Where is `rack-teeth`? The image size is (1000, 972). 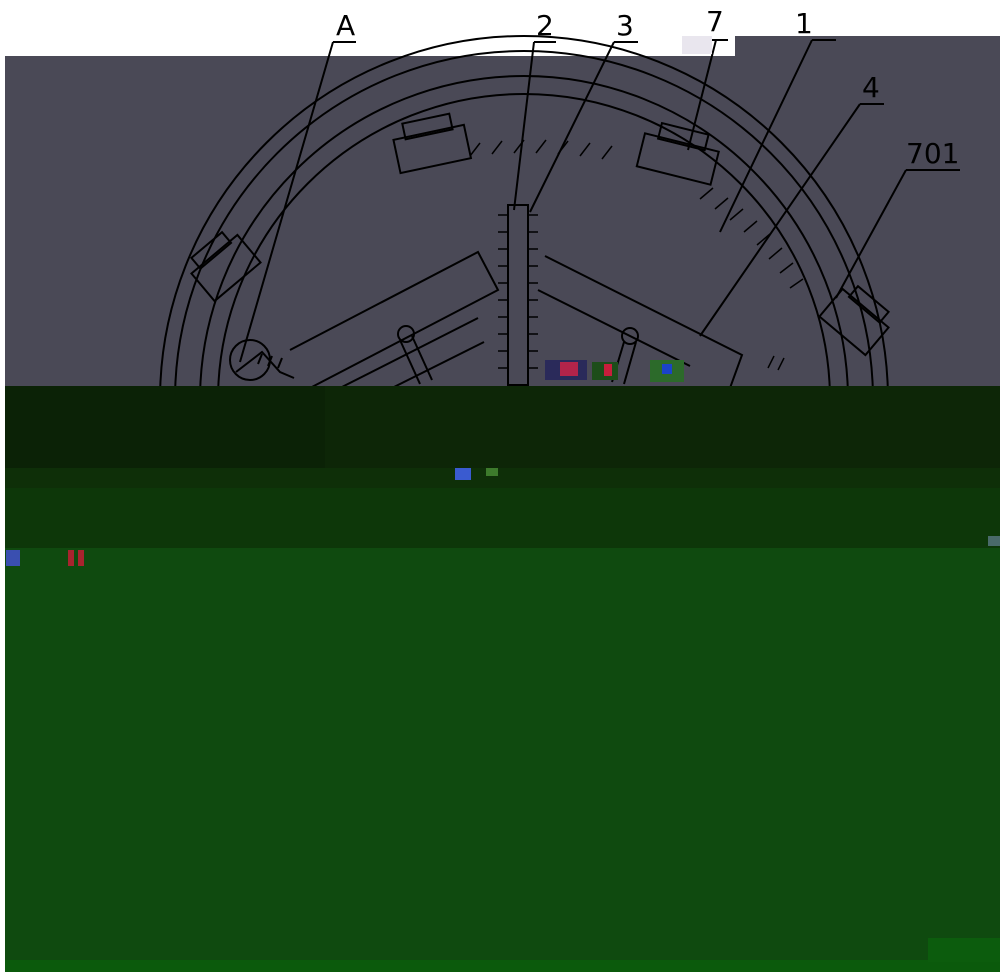 rack-teeth is located at coordinates (518, 291).